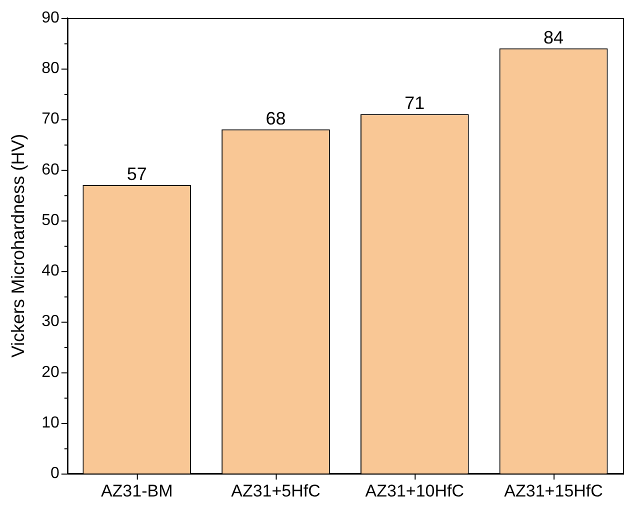 The height and width of the screenshot is (510, 637). Describe the element at coordinates (51, 271) in the screenshot. I see `y-tick-label: 40` at that location.